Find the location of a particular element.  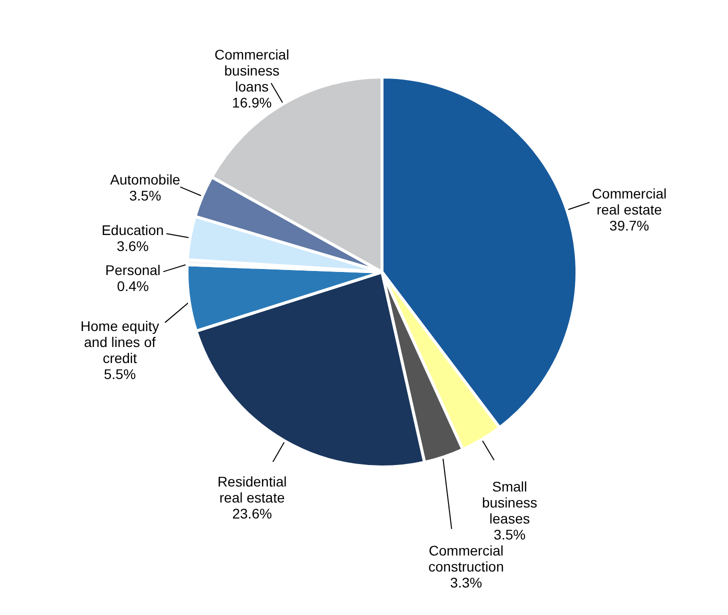

slice-label: Personal is located at coordinates (133, 270).